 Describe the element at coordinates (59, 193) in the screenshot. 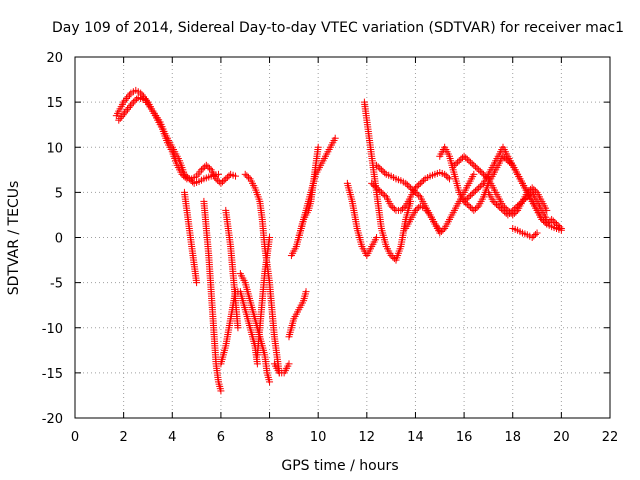

I see `y-tick-label: 5` at that location.